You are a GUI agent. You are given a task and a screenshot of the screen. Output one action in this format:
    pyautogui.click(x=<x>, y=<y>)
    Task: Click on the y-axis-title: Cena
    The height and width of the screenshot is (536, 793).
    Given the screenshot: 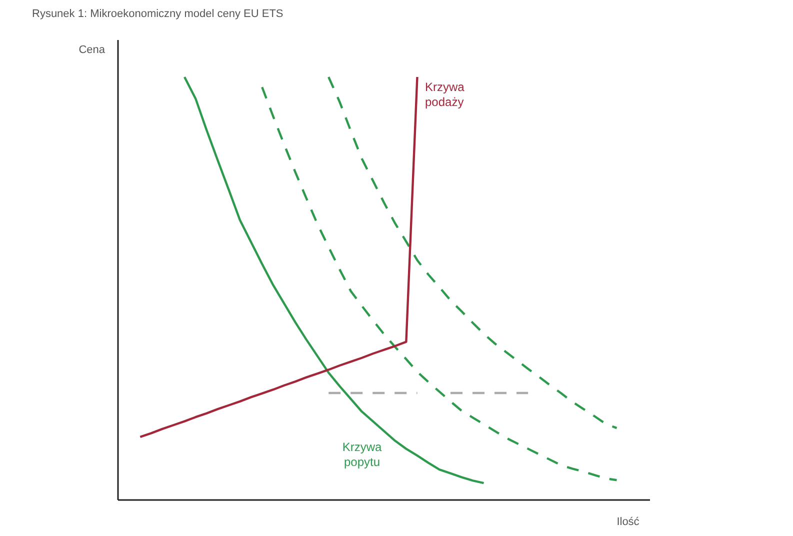 What is the action you would take?
    pyautogui.click(x=92, y=50)
    